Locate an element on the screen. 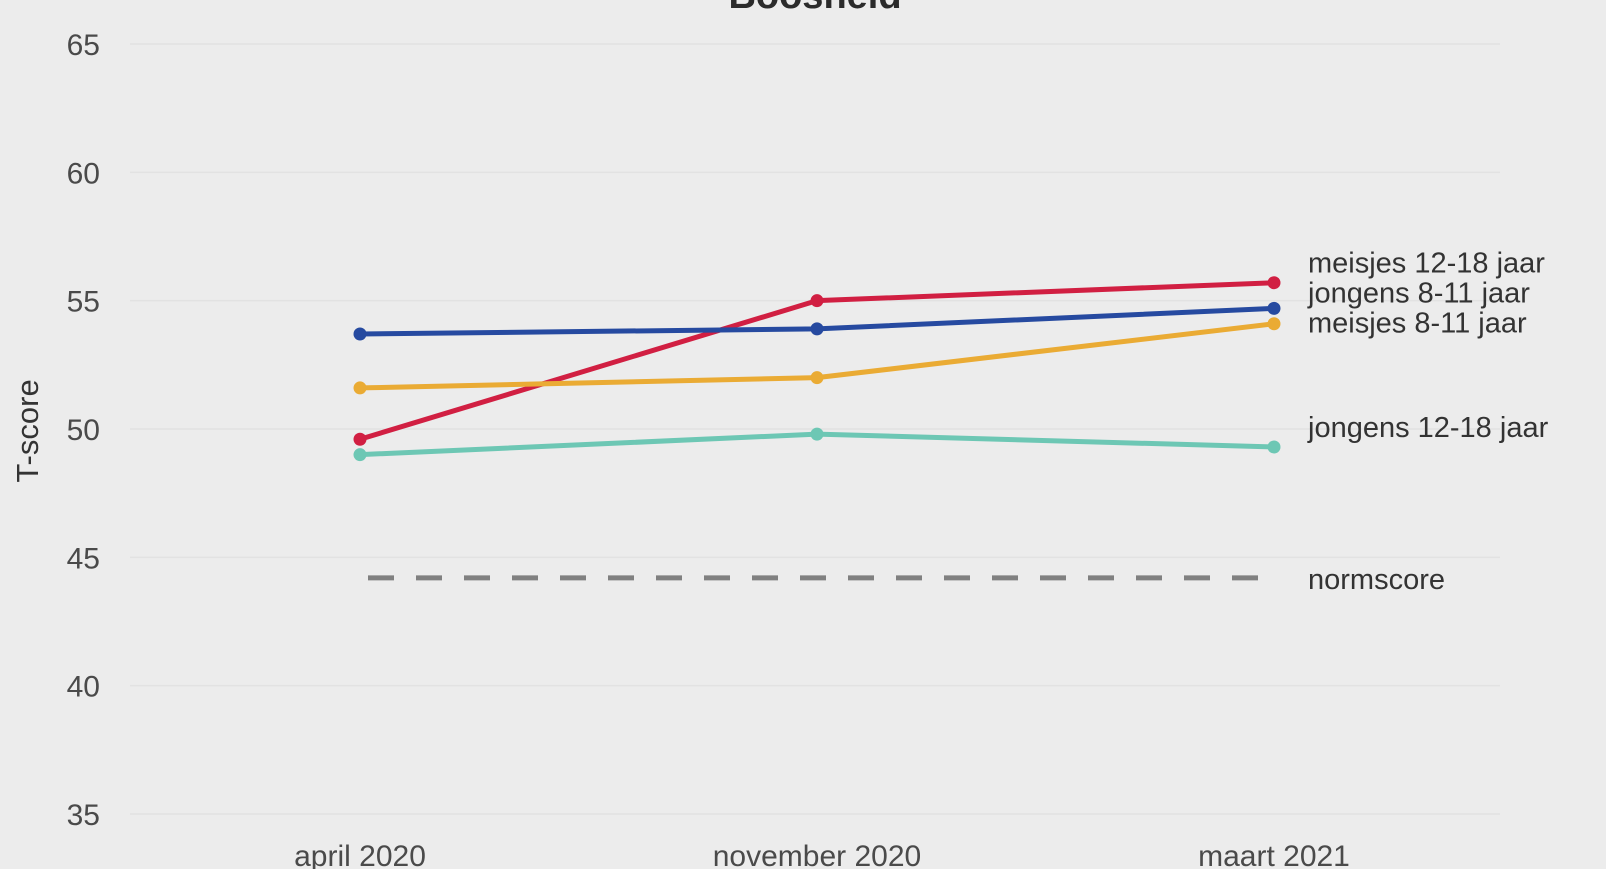 Image resolution: width=1606 pixels, height=869 pixels. series-label: meisjes 12-18 jaar is located at coordinates (1426, 264).